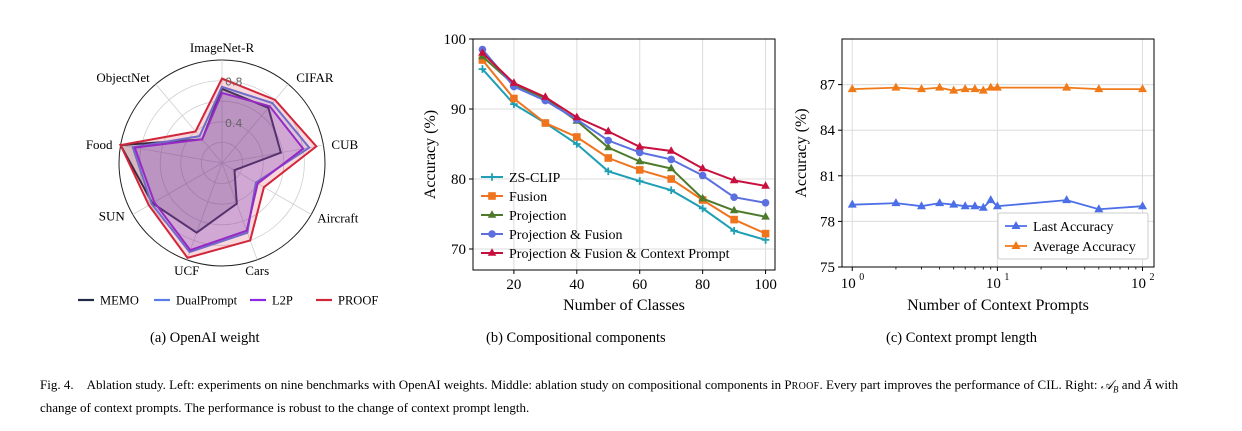  Describe the element at coordinates (528, 197) in the screenshot. I see `legend-label: Fusion` at that location.